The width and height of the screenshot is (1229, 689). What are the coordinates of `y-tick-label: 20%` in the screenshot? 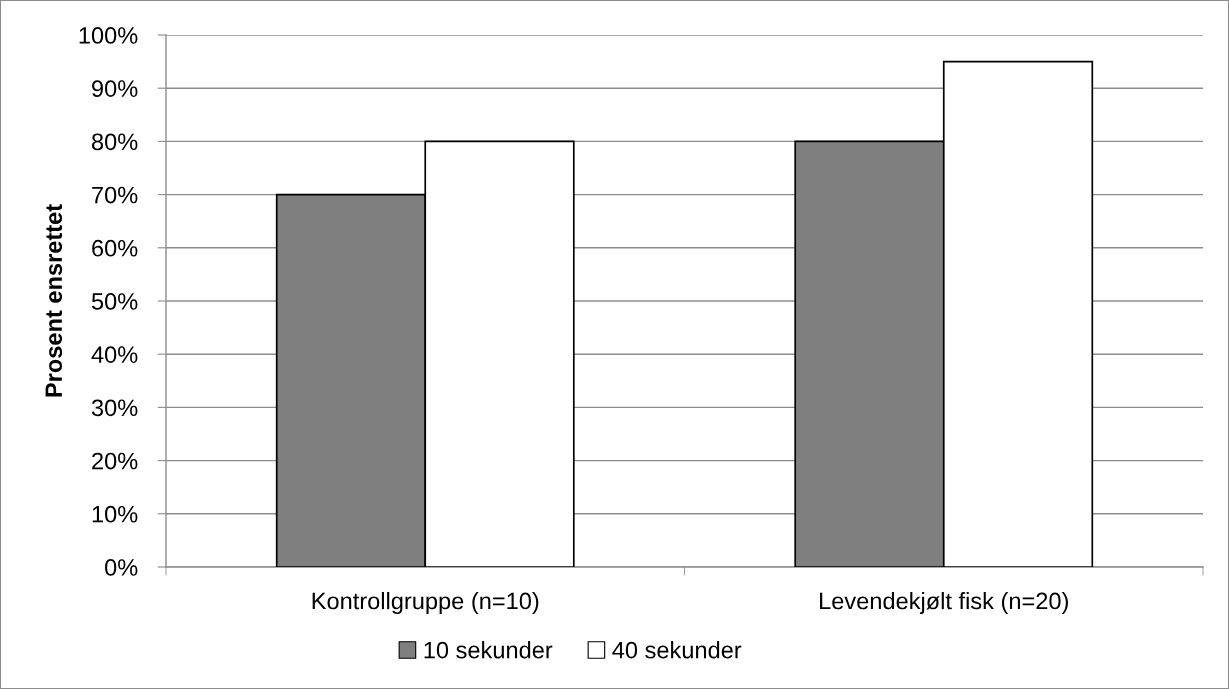 It's located at (115, 461).